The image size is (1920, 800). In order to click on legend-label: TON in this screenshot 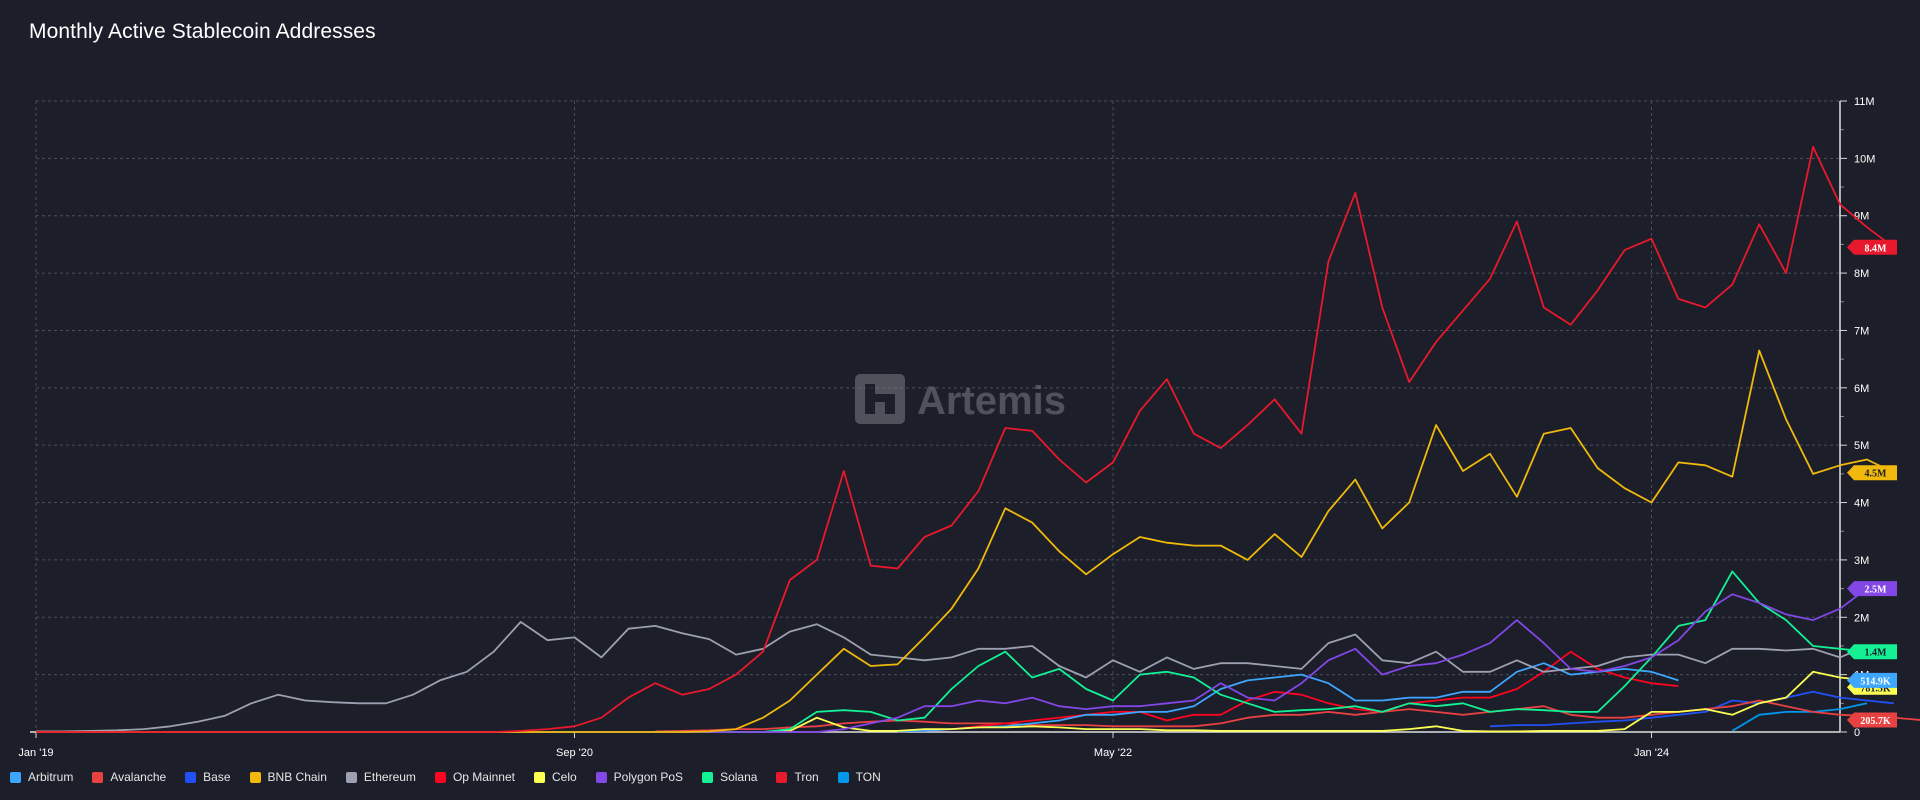, I will do `click(868, 777)`.